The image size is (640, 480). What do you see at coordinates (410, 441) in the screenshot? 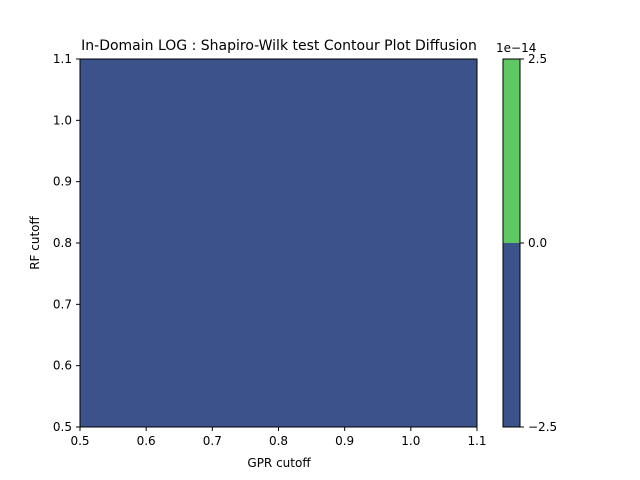
I see `x-tick-label: 1.0` at bounding box center [410, 441].